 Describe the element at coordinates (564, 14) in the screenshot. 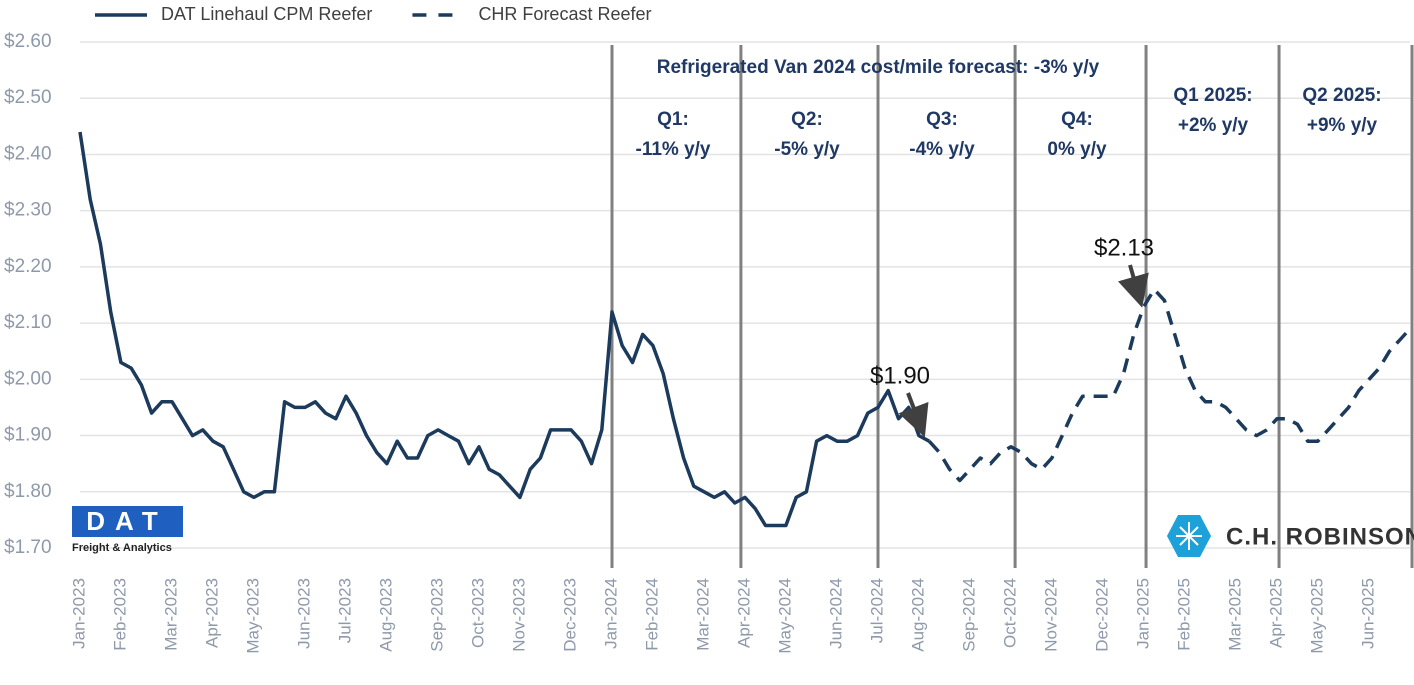

I see `legend-label: CHR Forecast Reefer` at that location.